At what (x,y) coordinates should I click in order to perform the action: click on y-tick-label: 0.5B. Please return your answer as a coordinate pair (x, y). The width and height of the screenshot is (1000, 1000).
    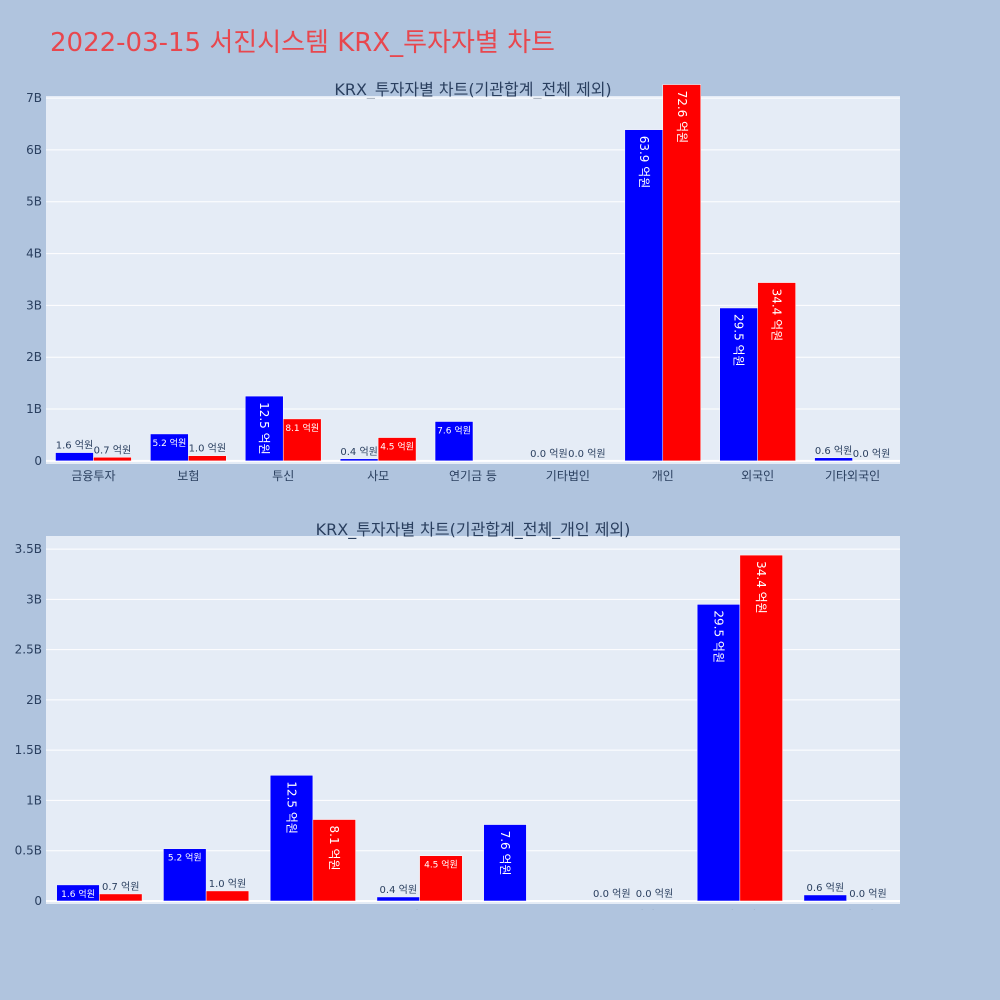
    Looking at the image, I should click on (28, 851).